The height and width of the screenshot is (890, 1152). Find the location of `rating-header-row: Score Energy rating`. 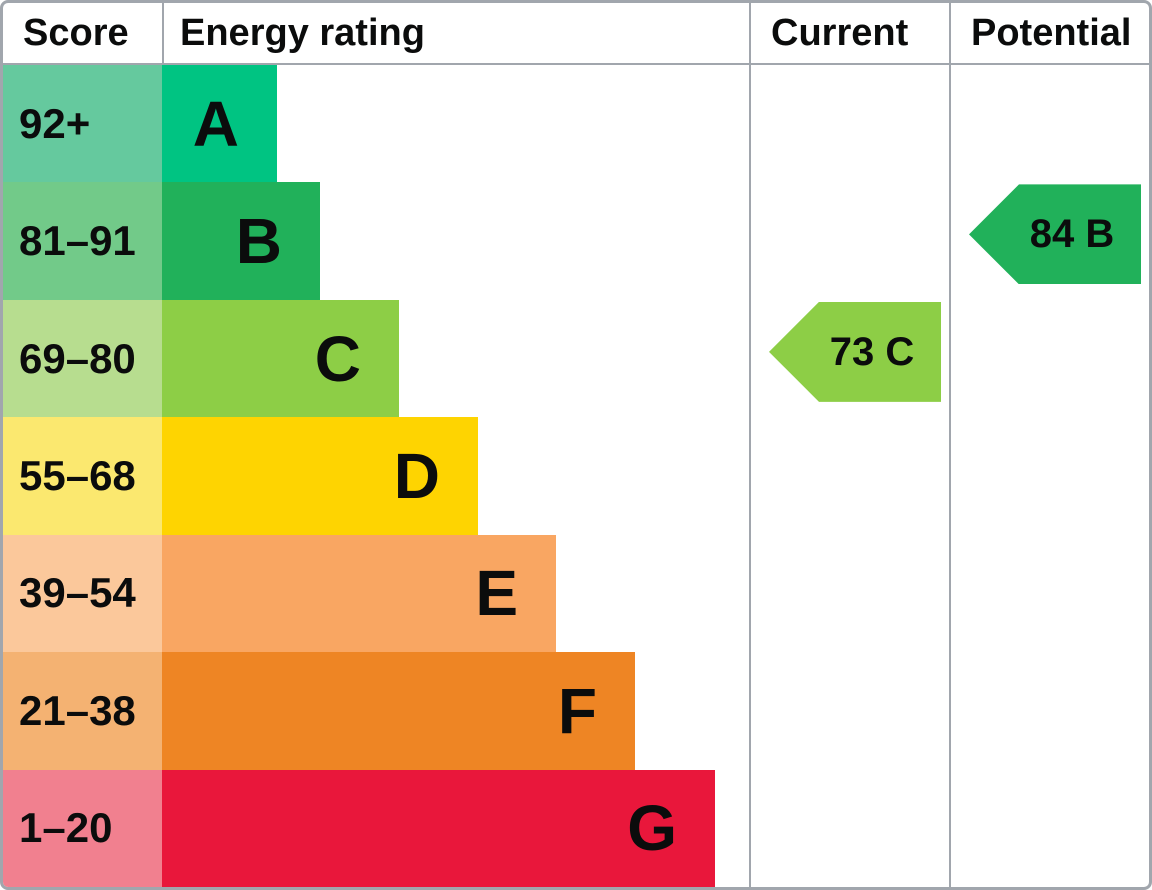

rating-header-row: Score Energy rating is located at coordinates (376, 34).